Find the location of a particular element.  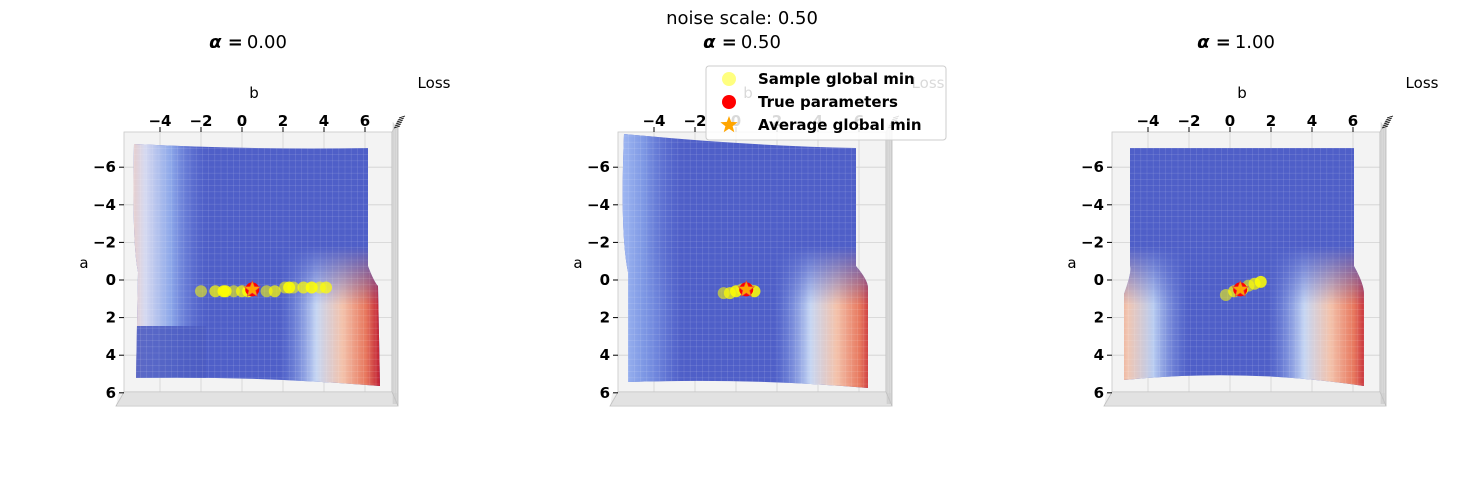

legend-marker-sample-global-min is located at coordinates (729, 79).